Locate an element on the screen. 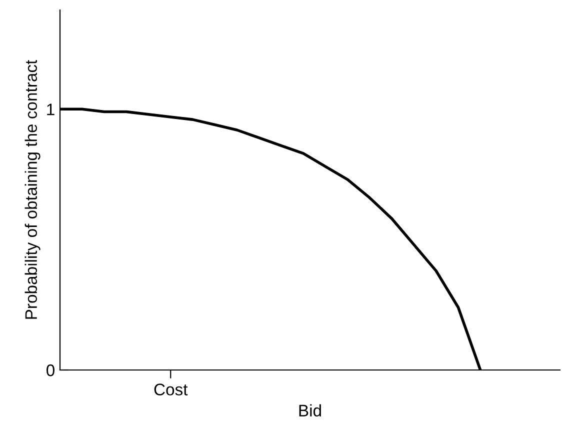 The height and width of the screenshot is (435, 562). y-tick-label: 0 is located at coordinates (50, 370).